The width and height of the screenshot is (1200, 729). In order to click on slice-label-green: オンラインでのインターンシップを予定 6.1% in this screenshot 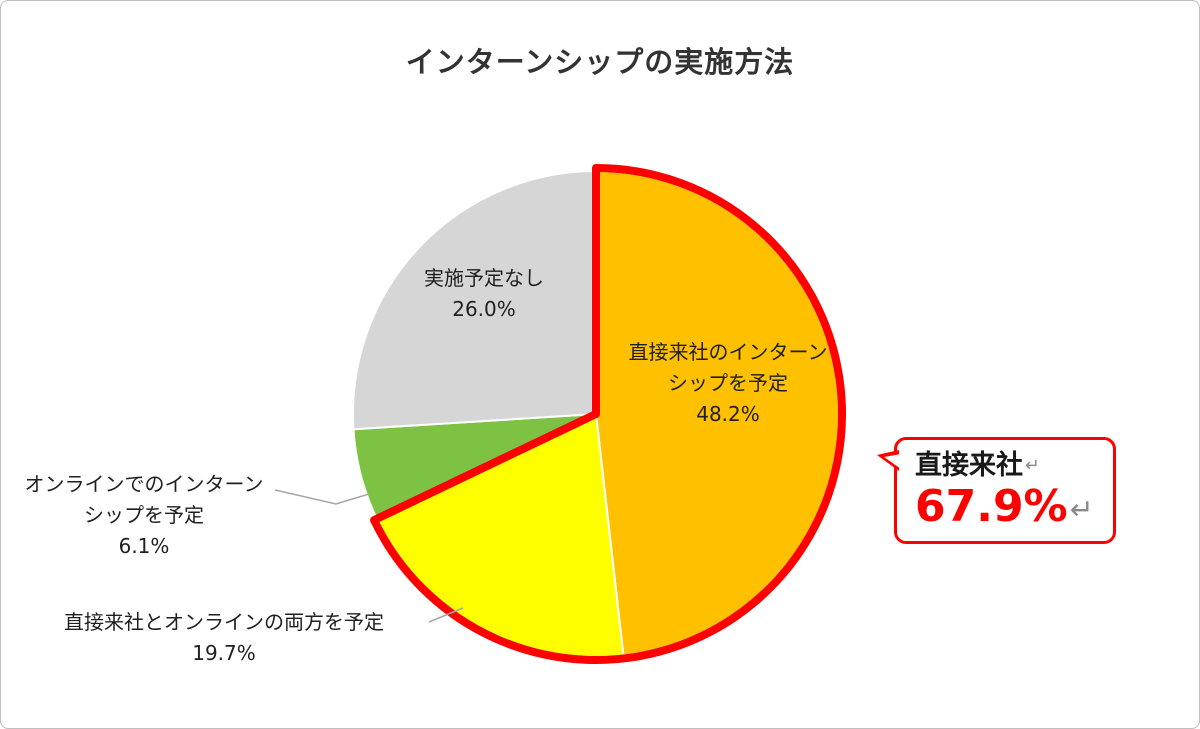, I will do `click(144, 515)`.